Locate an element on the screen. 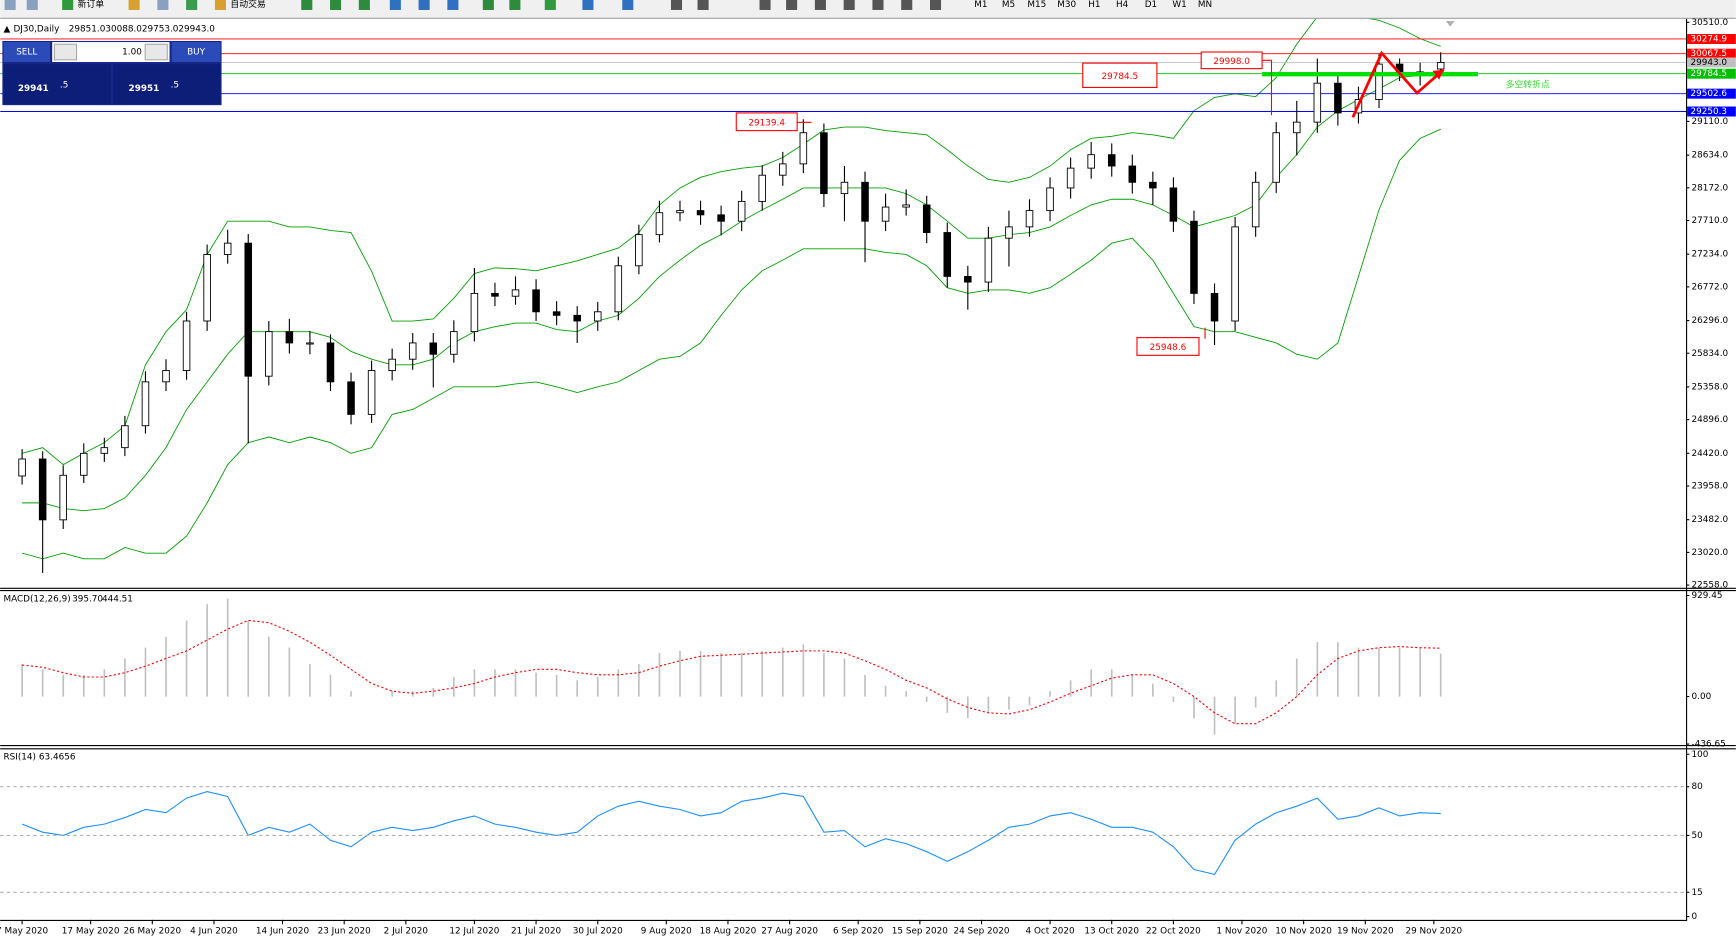  sell-button is located at coordinates (26, 52).